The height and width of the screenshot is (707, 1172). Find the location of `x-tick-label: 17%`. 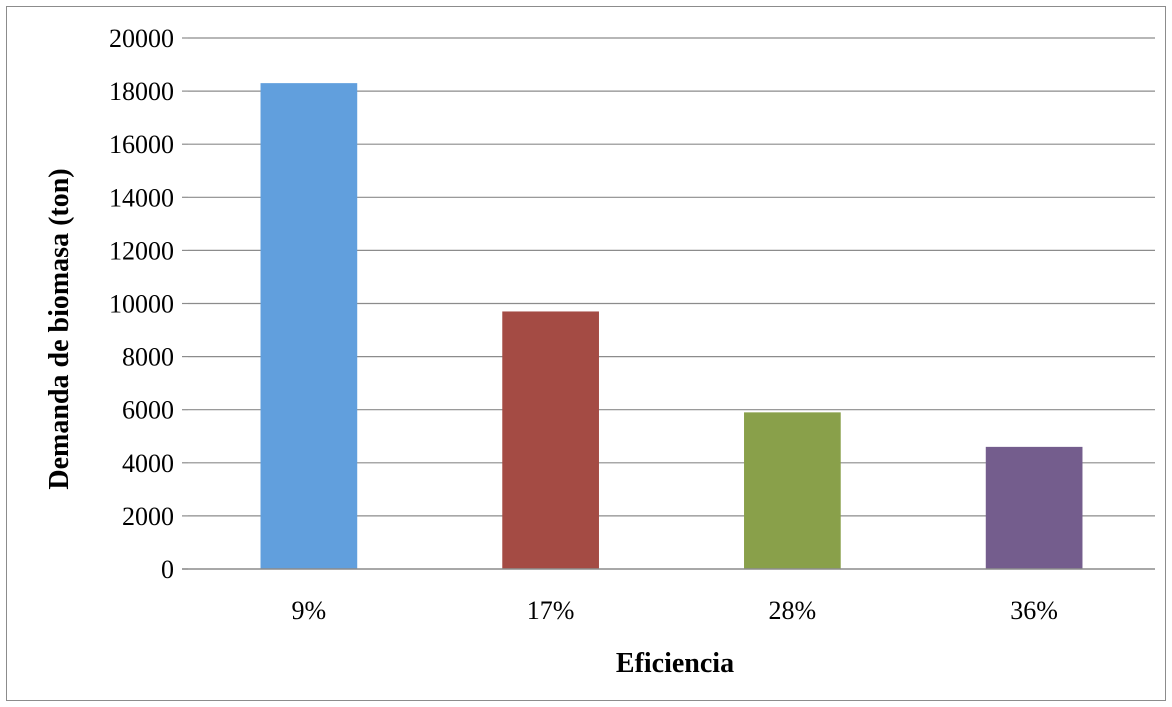

x-tick-label: 17% is located at coordinates (551, 610).